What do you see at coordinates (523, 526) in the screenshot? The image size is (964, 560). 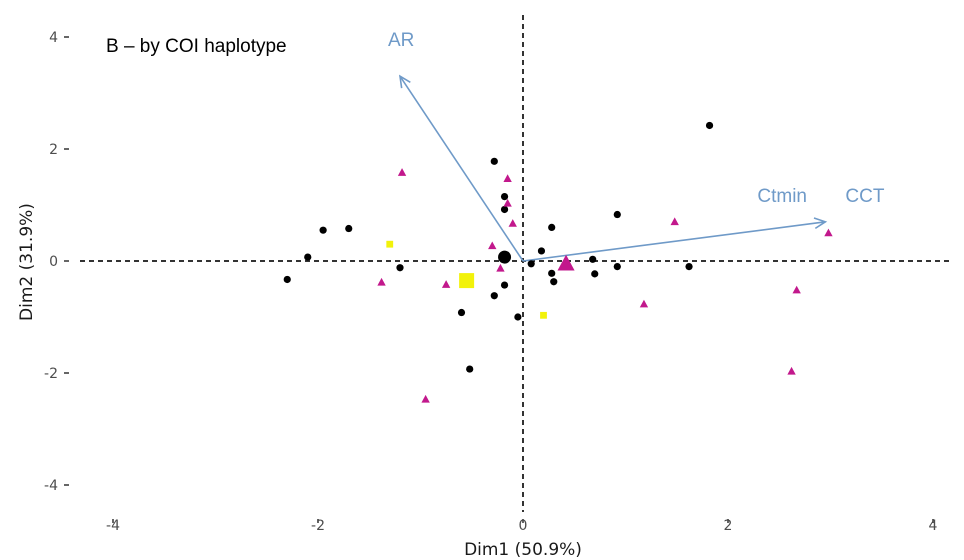 I see `x-tick-label: 0` at bounding box center [523, 526].